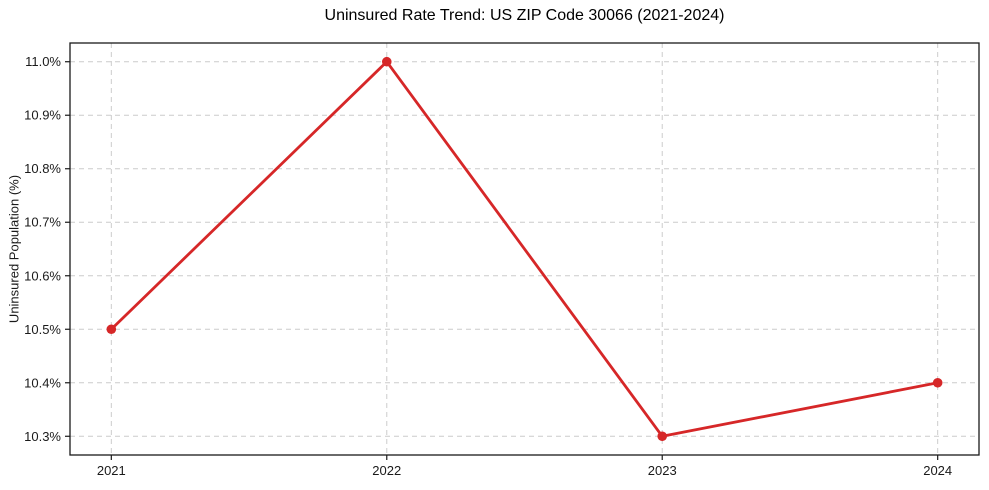  I want to click on y-tick-label: 10.3%, so click(42, 436).